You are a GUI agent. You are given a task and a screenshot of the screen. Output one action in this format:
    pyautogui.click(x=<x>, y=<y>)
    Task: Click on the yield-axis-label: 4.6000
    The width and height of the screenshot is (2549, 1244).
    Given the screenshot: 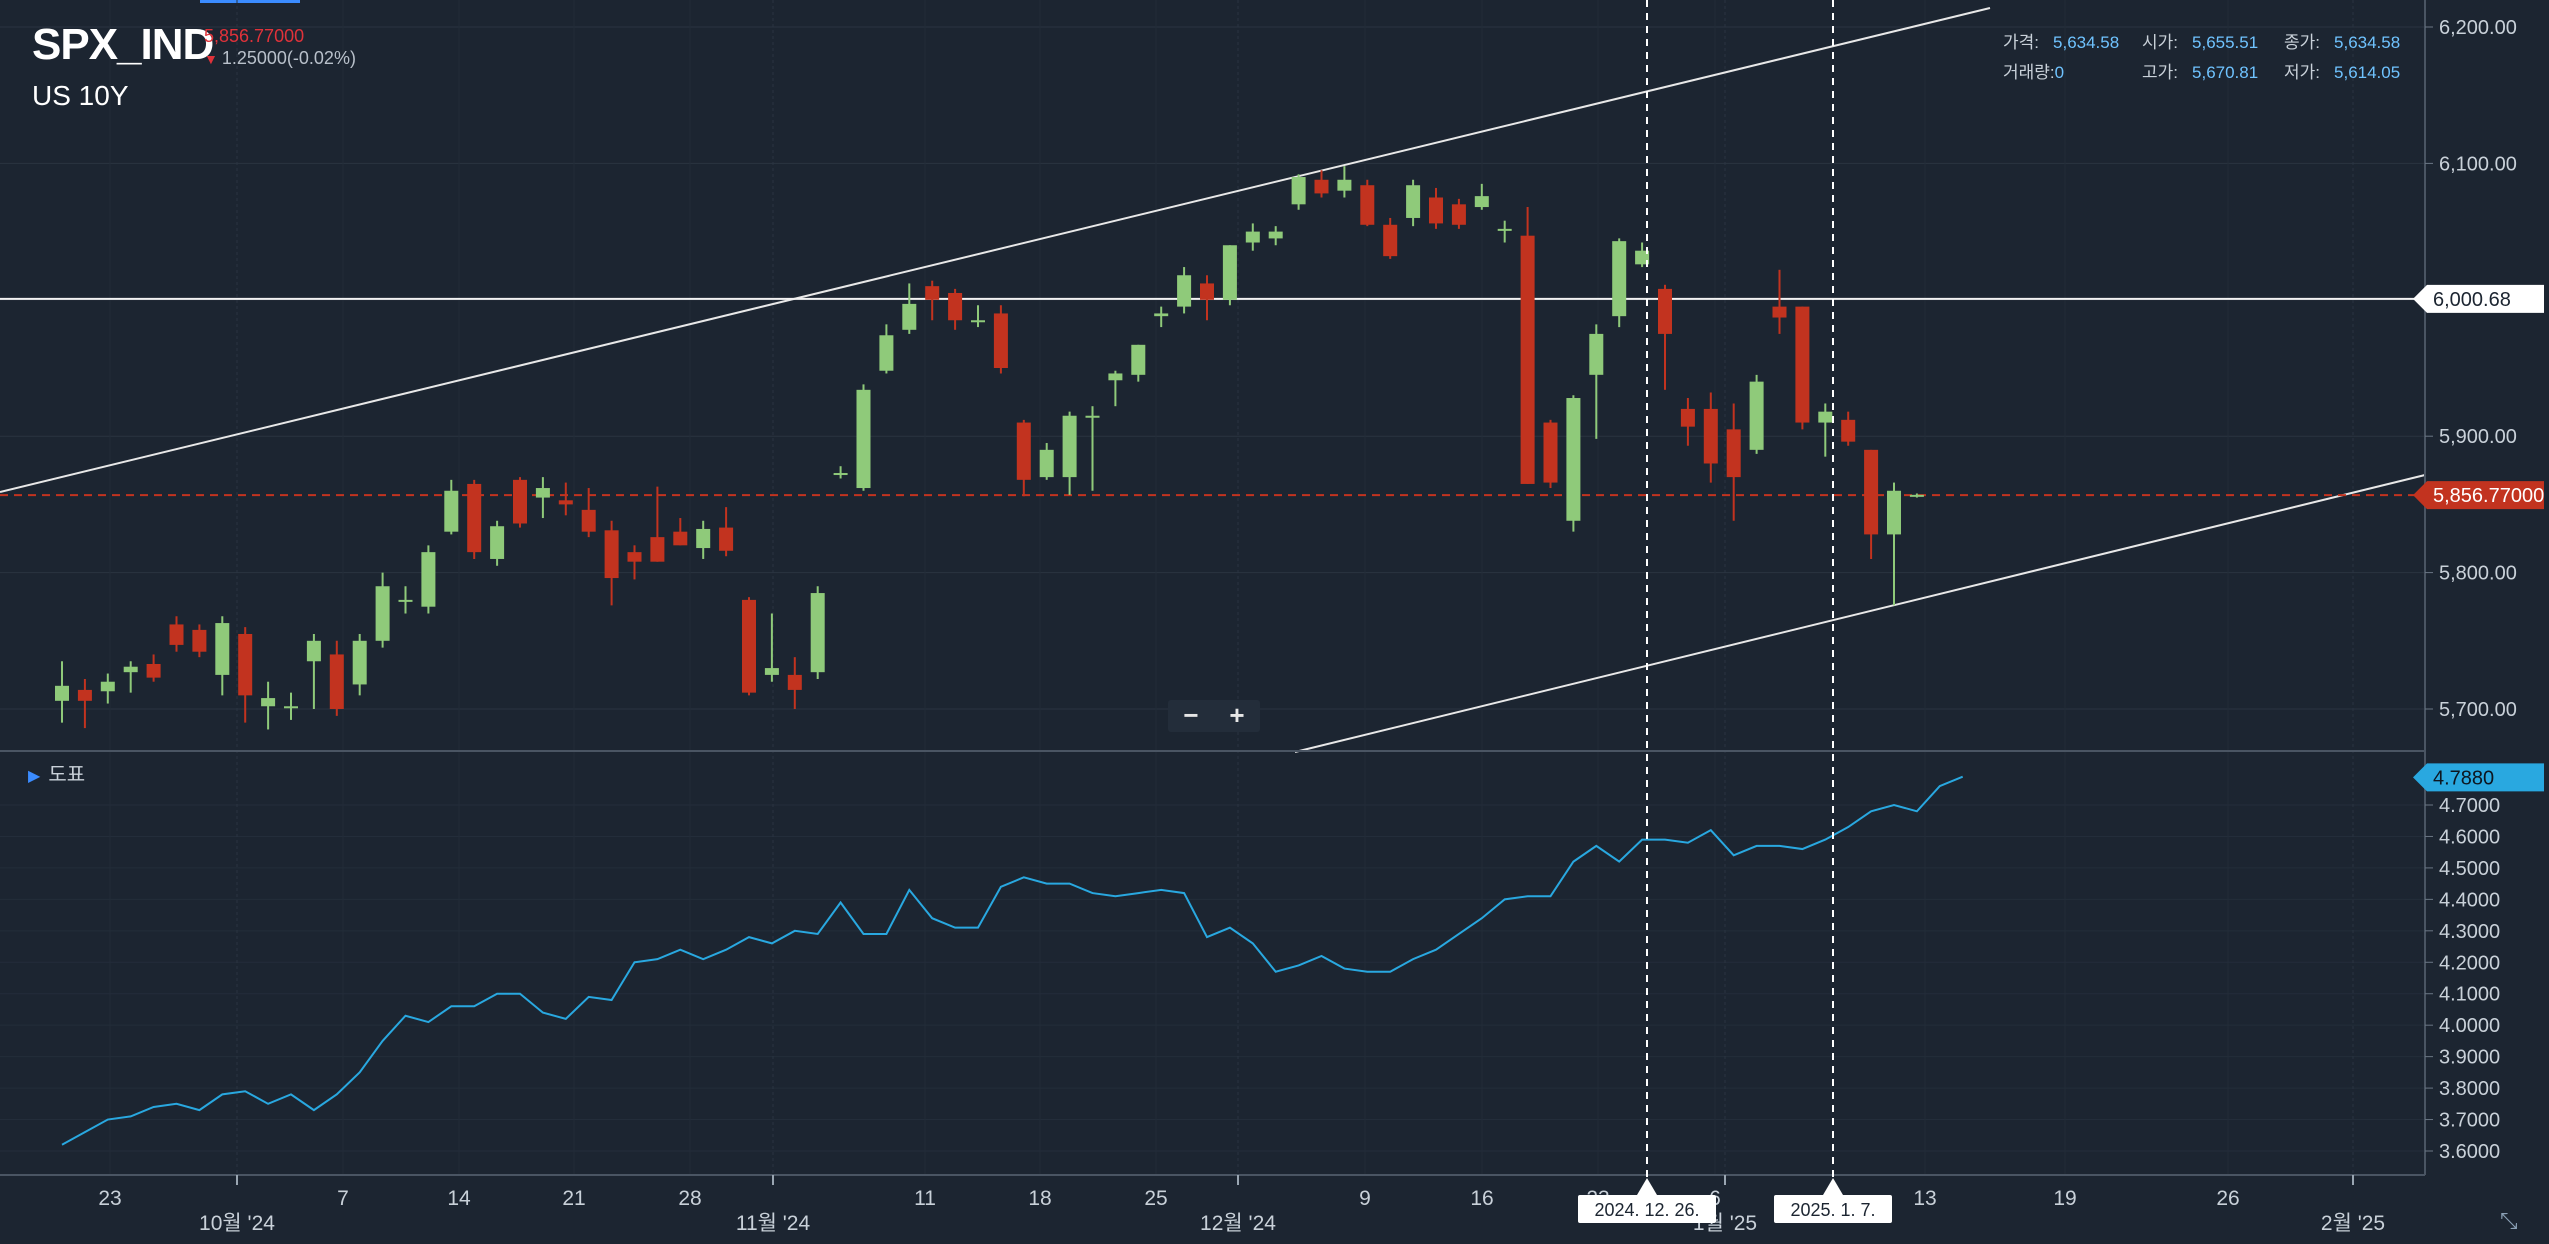 What is the action you would take?
    pyautogui.click(x=2469, y=837)
    